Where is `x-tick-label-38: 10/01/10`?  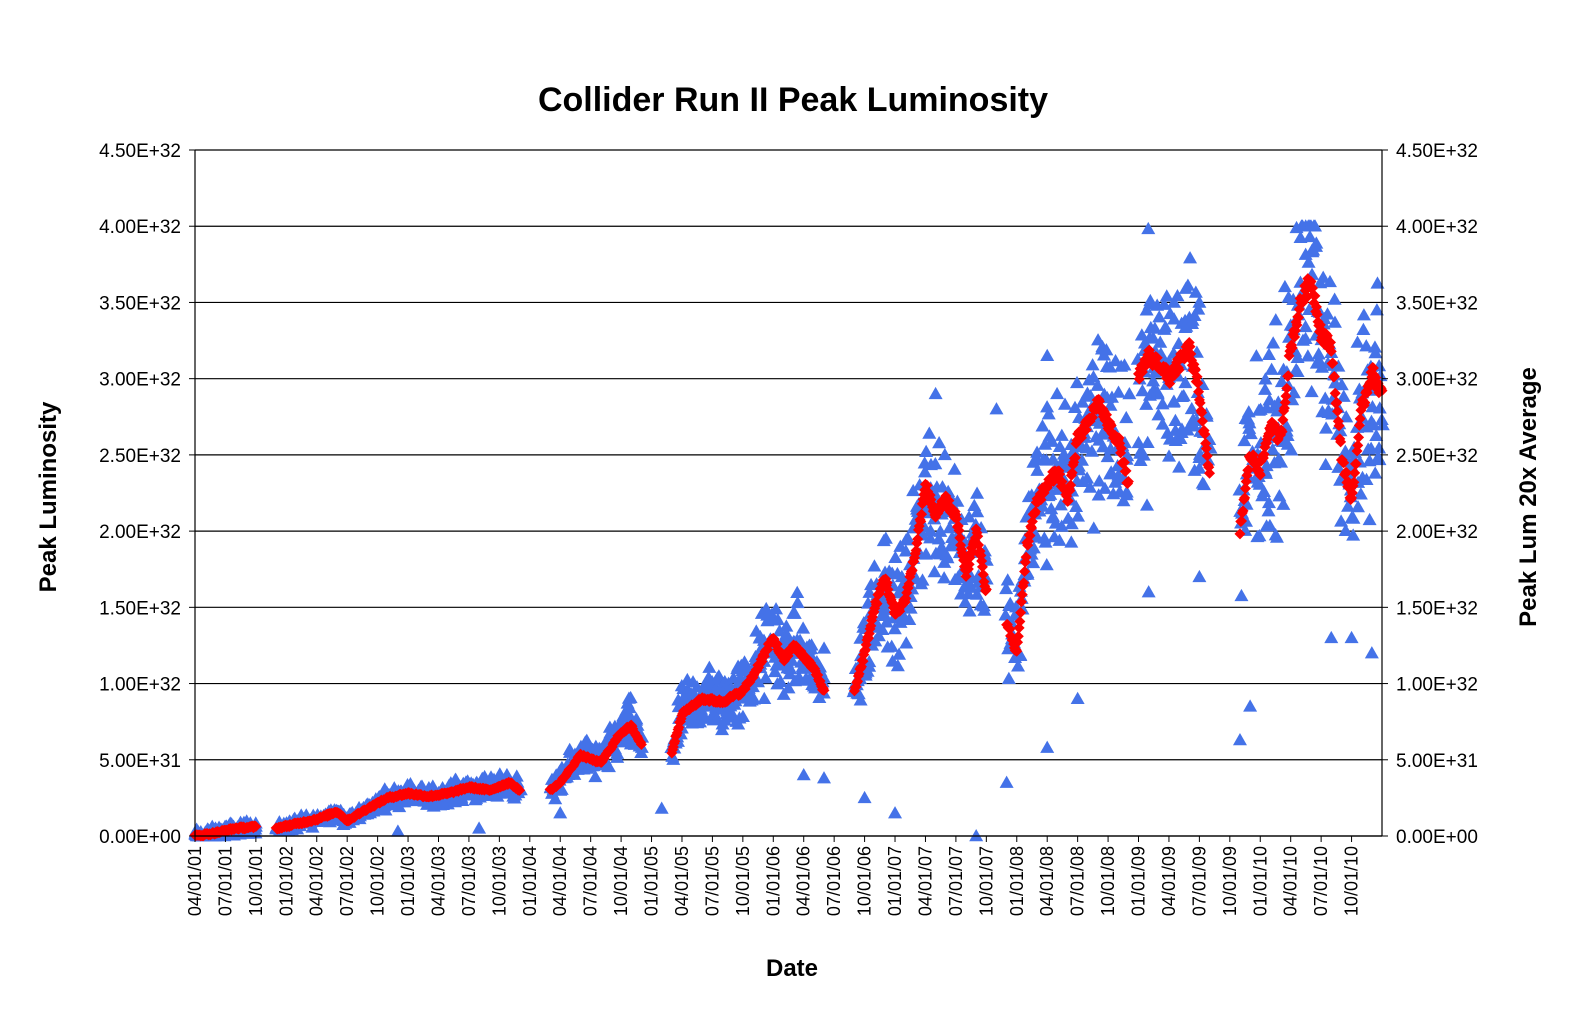
x-tick-label-38: 10/01/10 is located at coordinates (1352, 881).